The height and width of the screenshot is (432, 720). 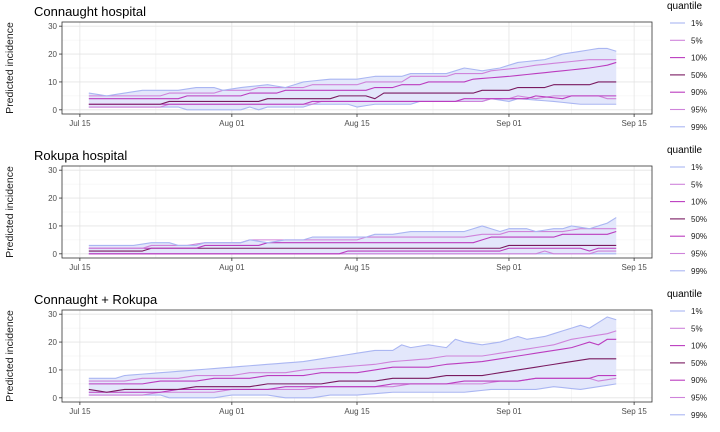 I want to click on panel-title: Connaught hospital, so click(x=90, y=11).